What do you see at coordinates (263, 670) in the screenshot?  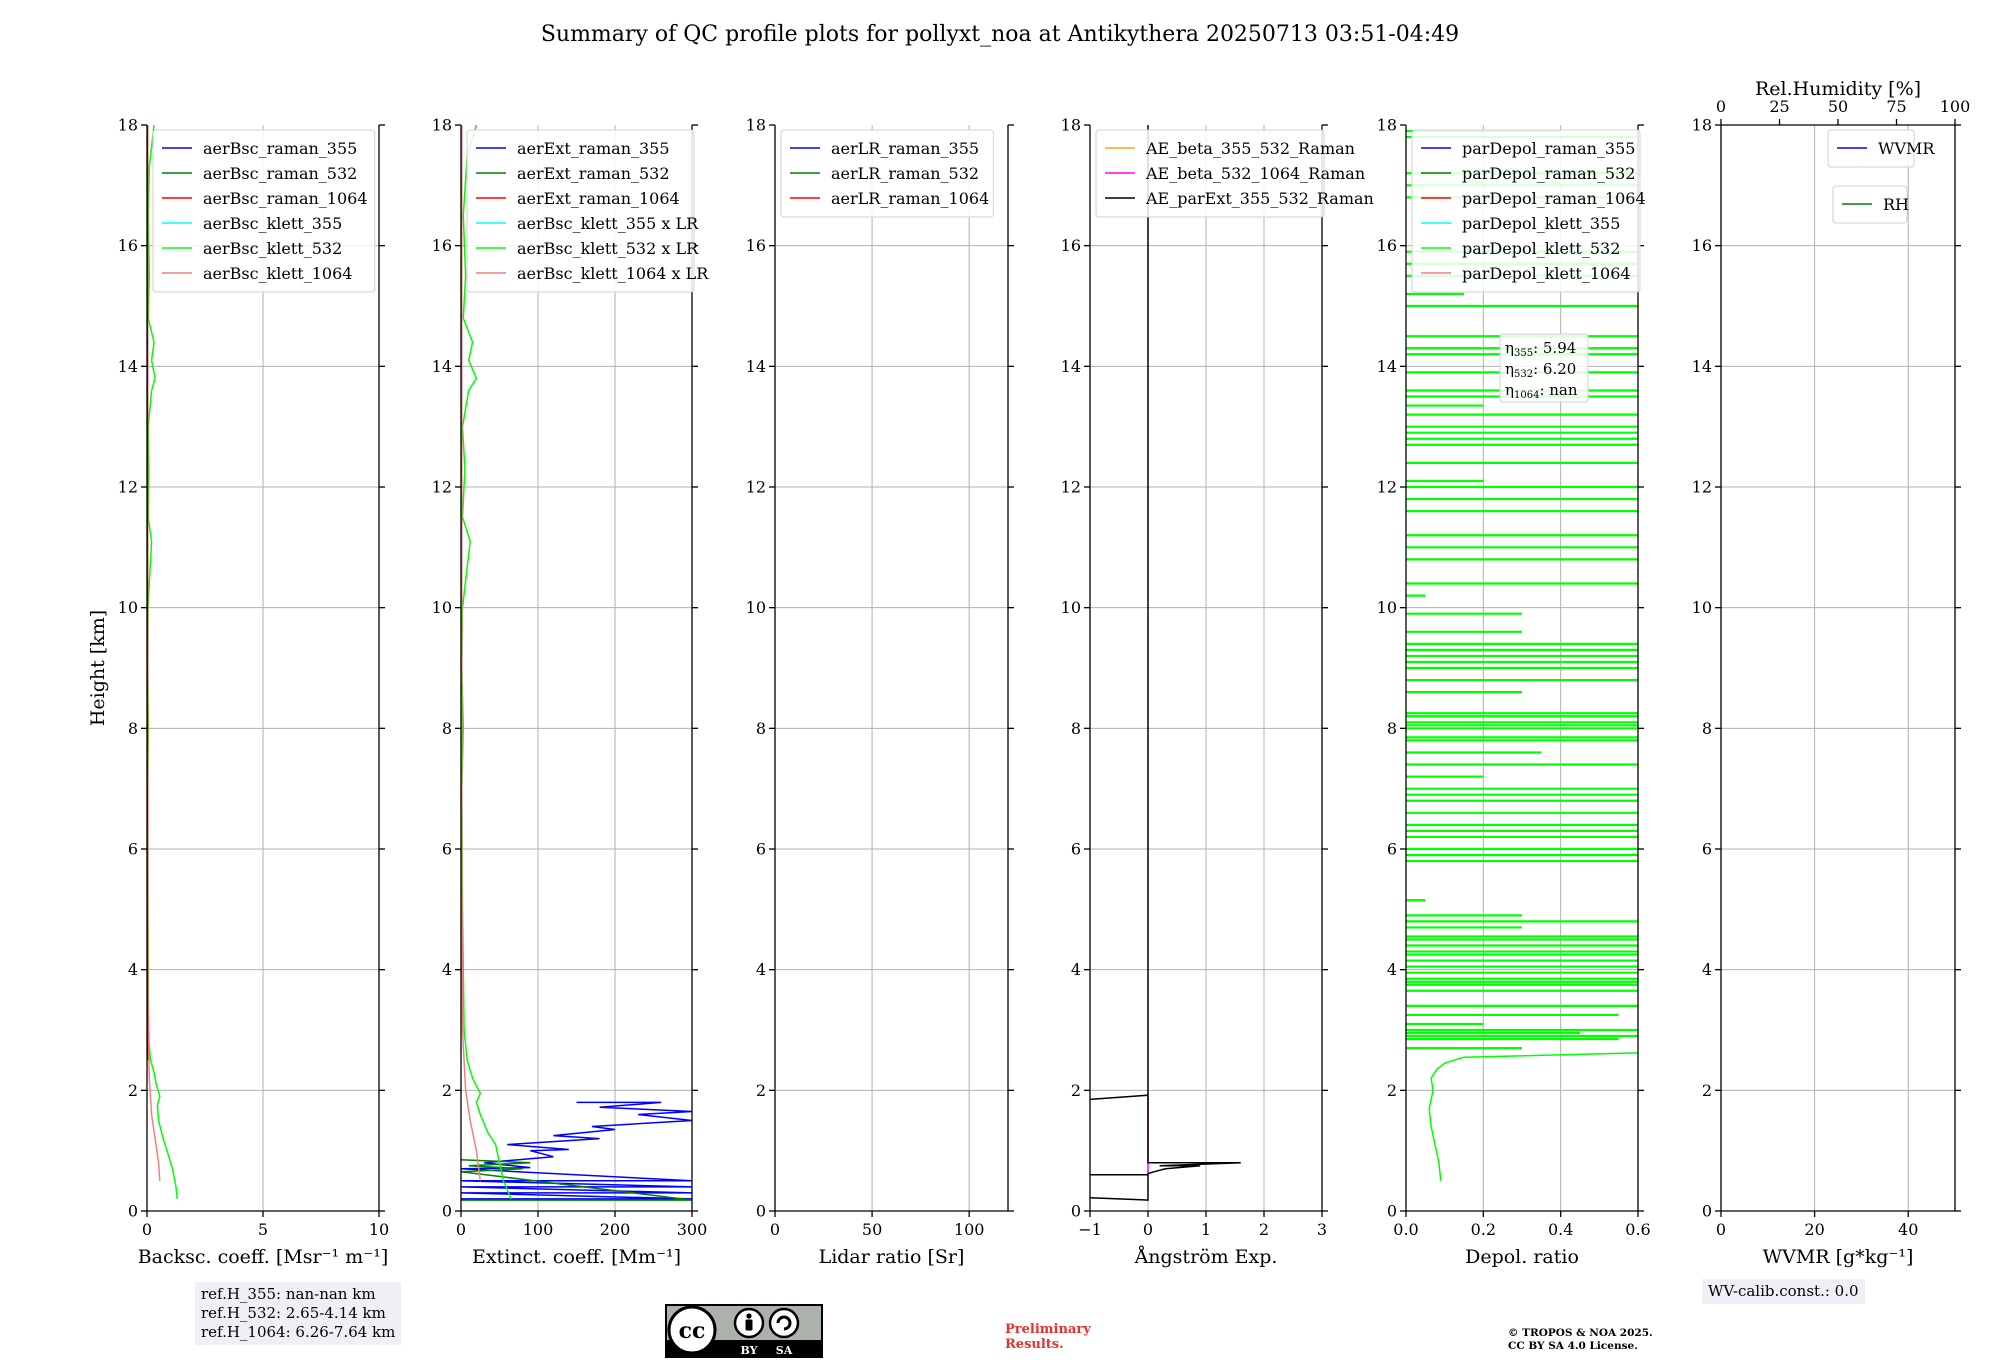 I see `panel-backscatter` at bounding box center [263, 670].